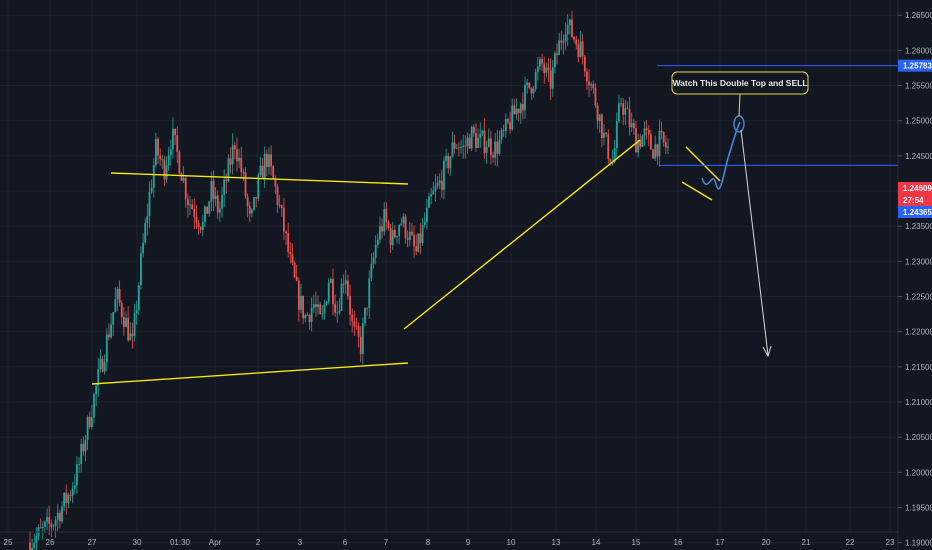  Describe the element at coordinates (250, 373) in the screenshot. I see `triangle-lower-trendline` at that location.